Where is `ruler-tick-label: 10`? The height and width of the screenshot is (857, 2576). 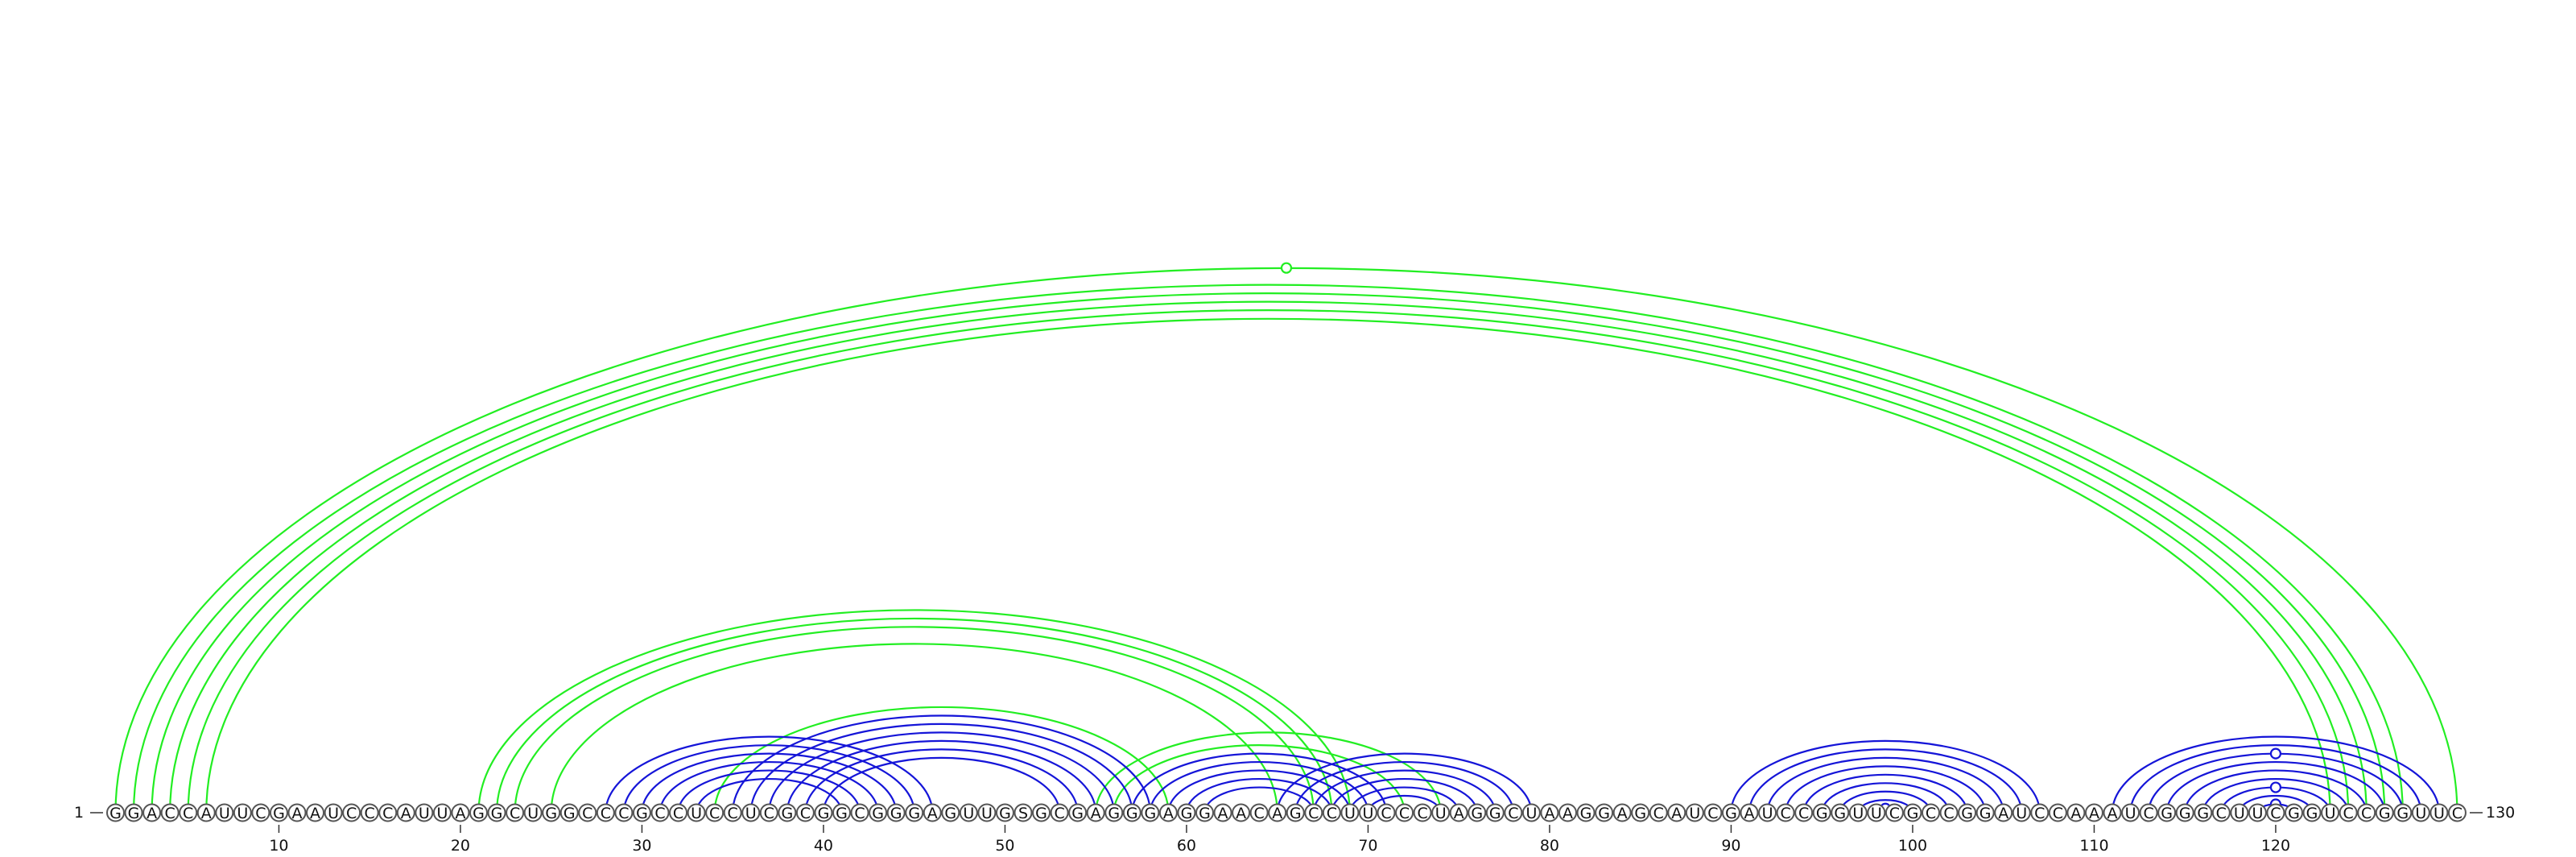 ruler-tick-label: 10 is located at coordinates (278, 846).